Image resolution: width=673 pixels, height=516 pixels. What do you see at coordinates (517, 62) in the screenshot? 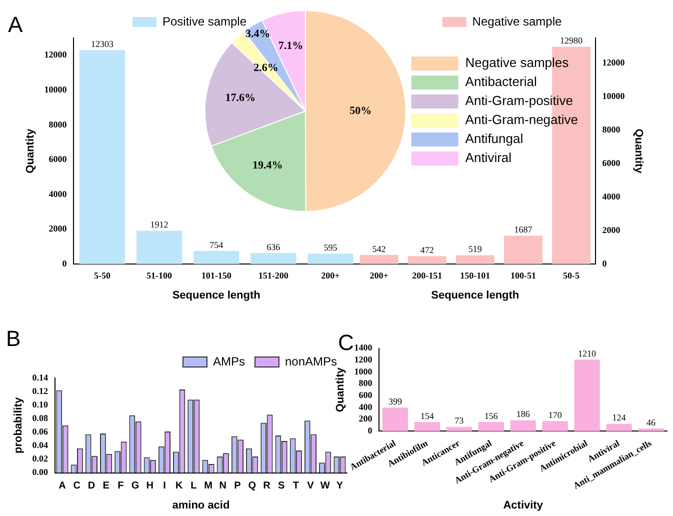
I see `legend-label: Negative samples` at bounding box center [517, 62].